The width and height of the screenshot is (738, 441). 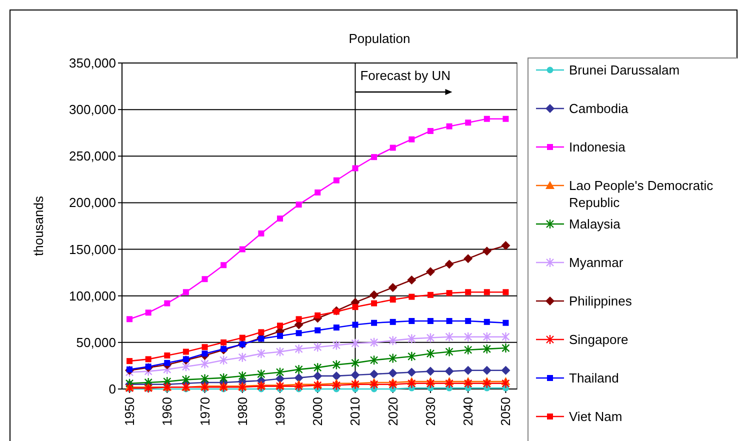 What do you see at coordinates (318, 411) in the screenshot?
I see `x-tick-label: 2000` at bounding box center [318, 411].